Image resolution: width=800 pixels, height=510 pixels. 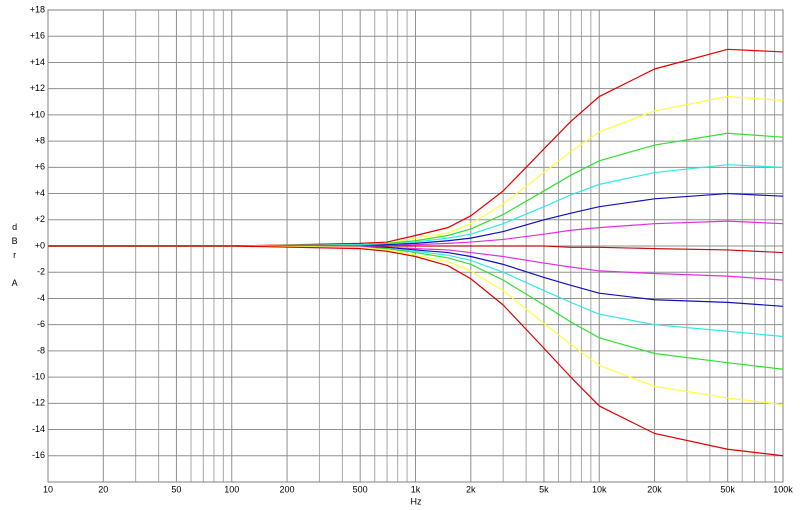 What do you see at coordinates (48, 489) in the screenshot?
I see `x-tick-label: 10` at bounding box center [48, 489].